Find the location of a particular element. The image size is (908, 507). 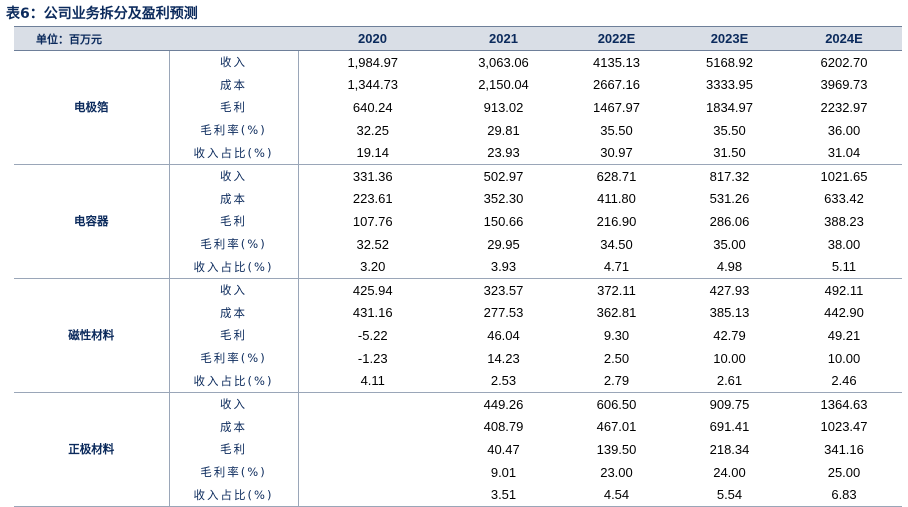

value-cell: 502.97 is located at coordinates (503, 175).